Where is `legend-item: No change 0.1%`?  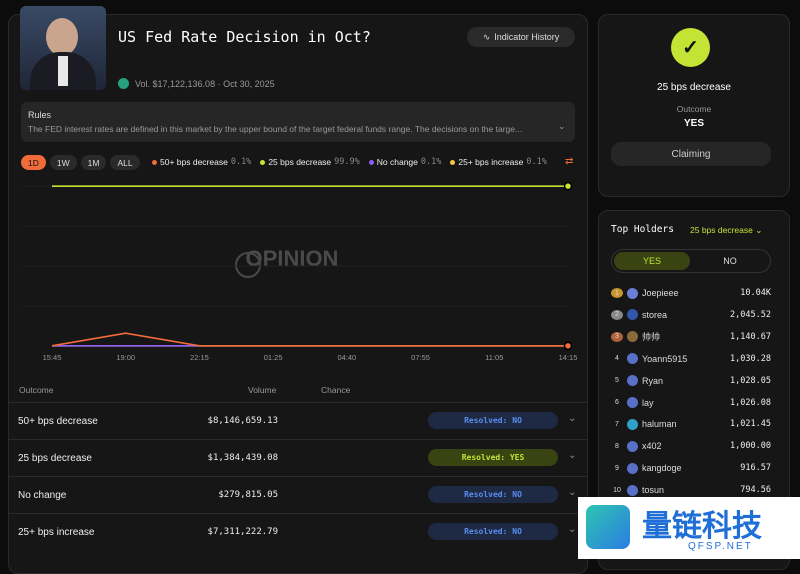 legend-item: No change 0.1% is located at coordinates (404, 162).